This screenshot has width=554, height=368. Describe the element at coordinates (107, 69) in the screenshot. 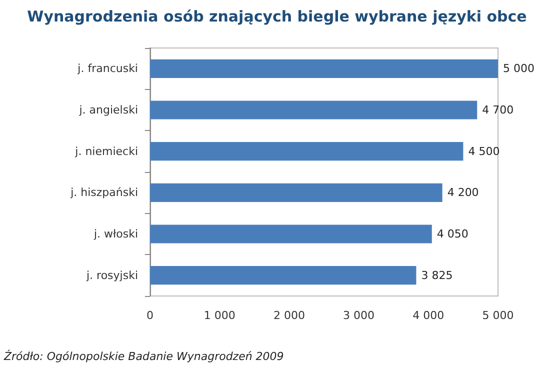

I see `y-tick-label: j. francuski` at that location.